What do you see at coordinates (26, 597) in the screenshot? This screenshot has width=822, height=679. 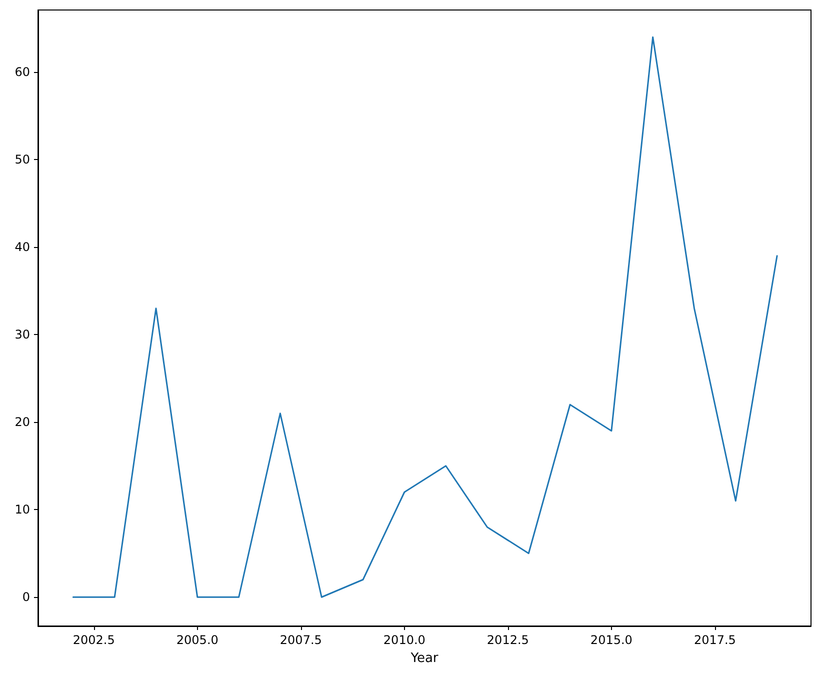 I see `y-tick-label: 0` at bounding box center [26, 597].